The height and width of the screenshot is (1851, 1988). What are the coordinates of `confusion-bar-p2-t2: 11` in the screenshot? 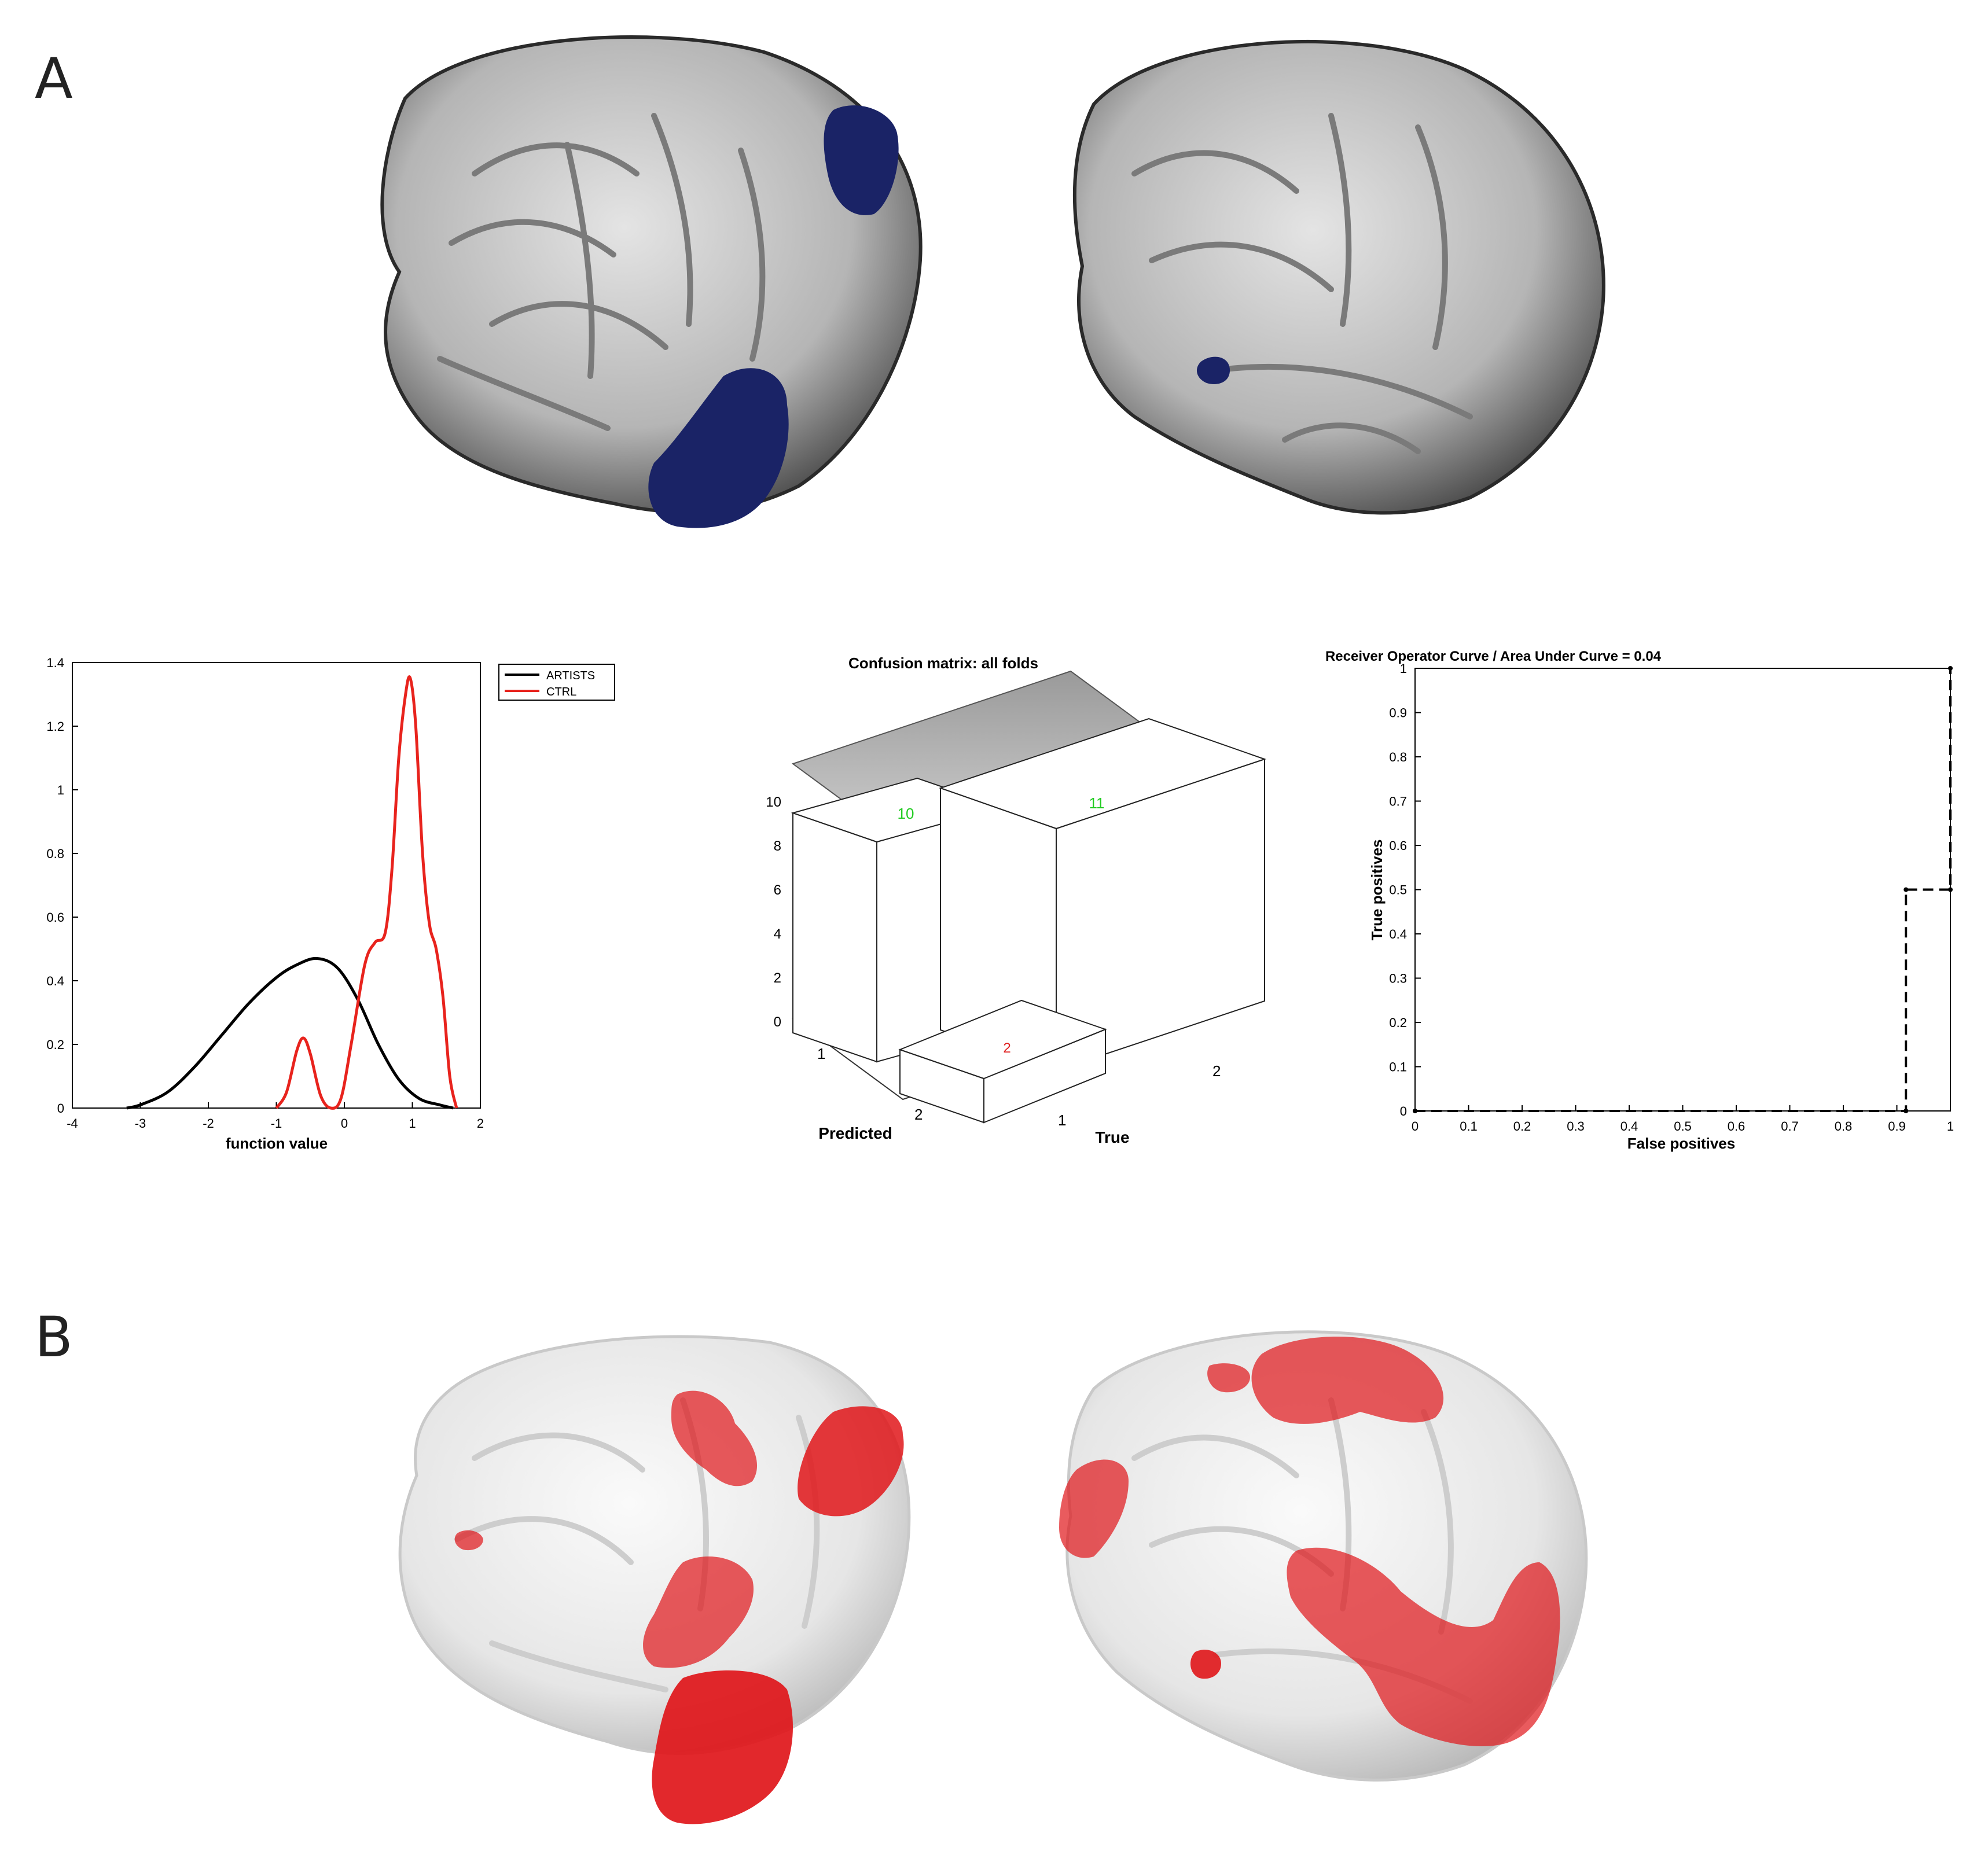 It's located at (1102, 894).